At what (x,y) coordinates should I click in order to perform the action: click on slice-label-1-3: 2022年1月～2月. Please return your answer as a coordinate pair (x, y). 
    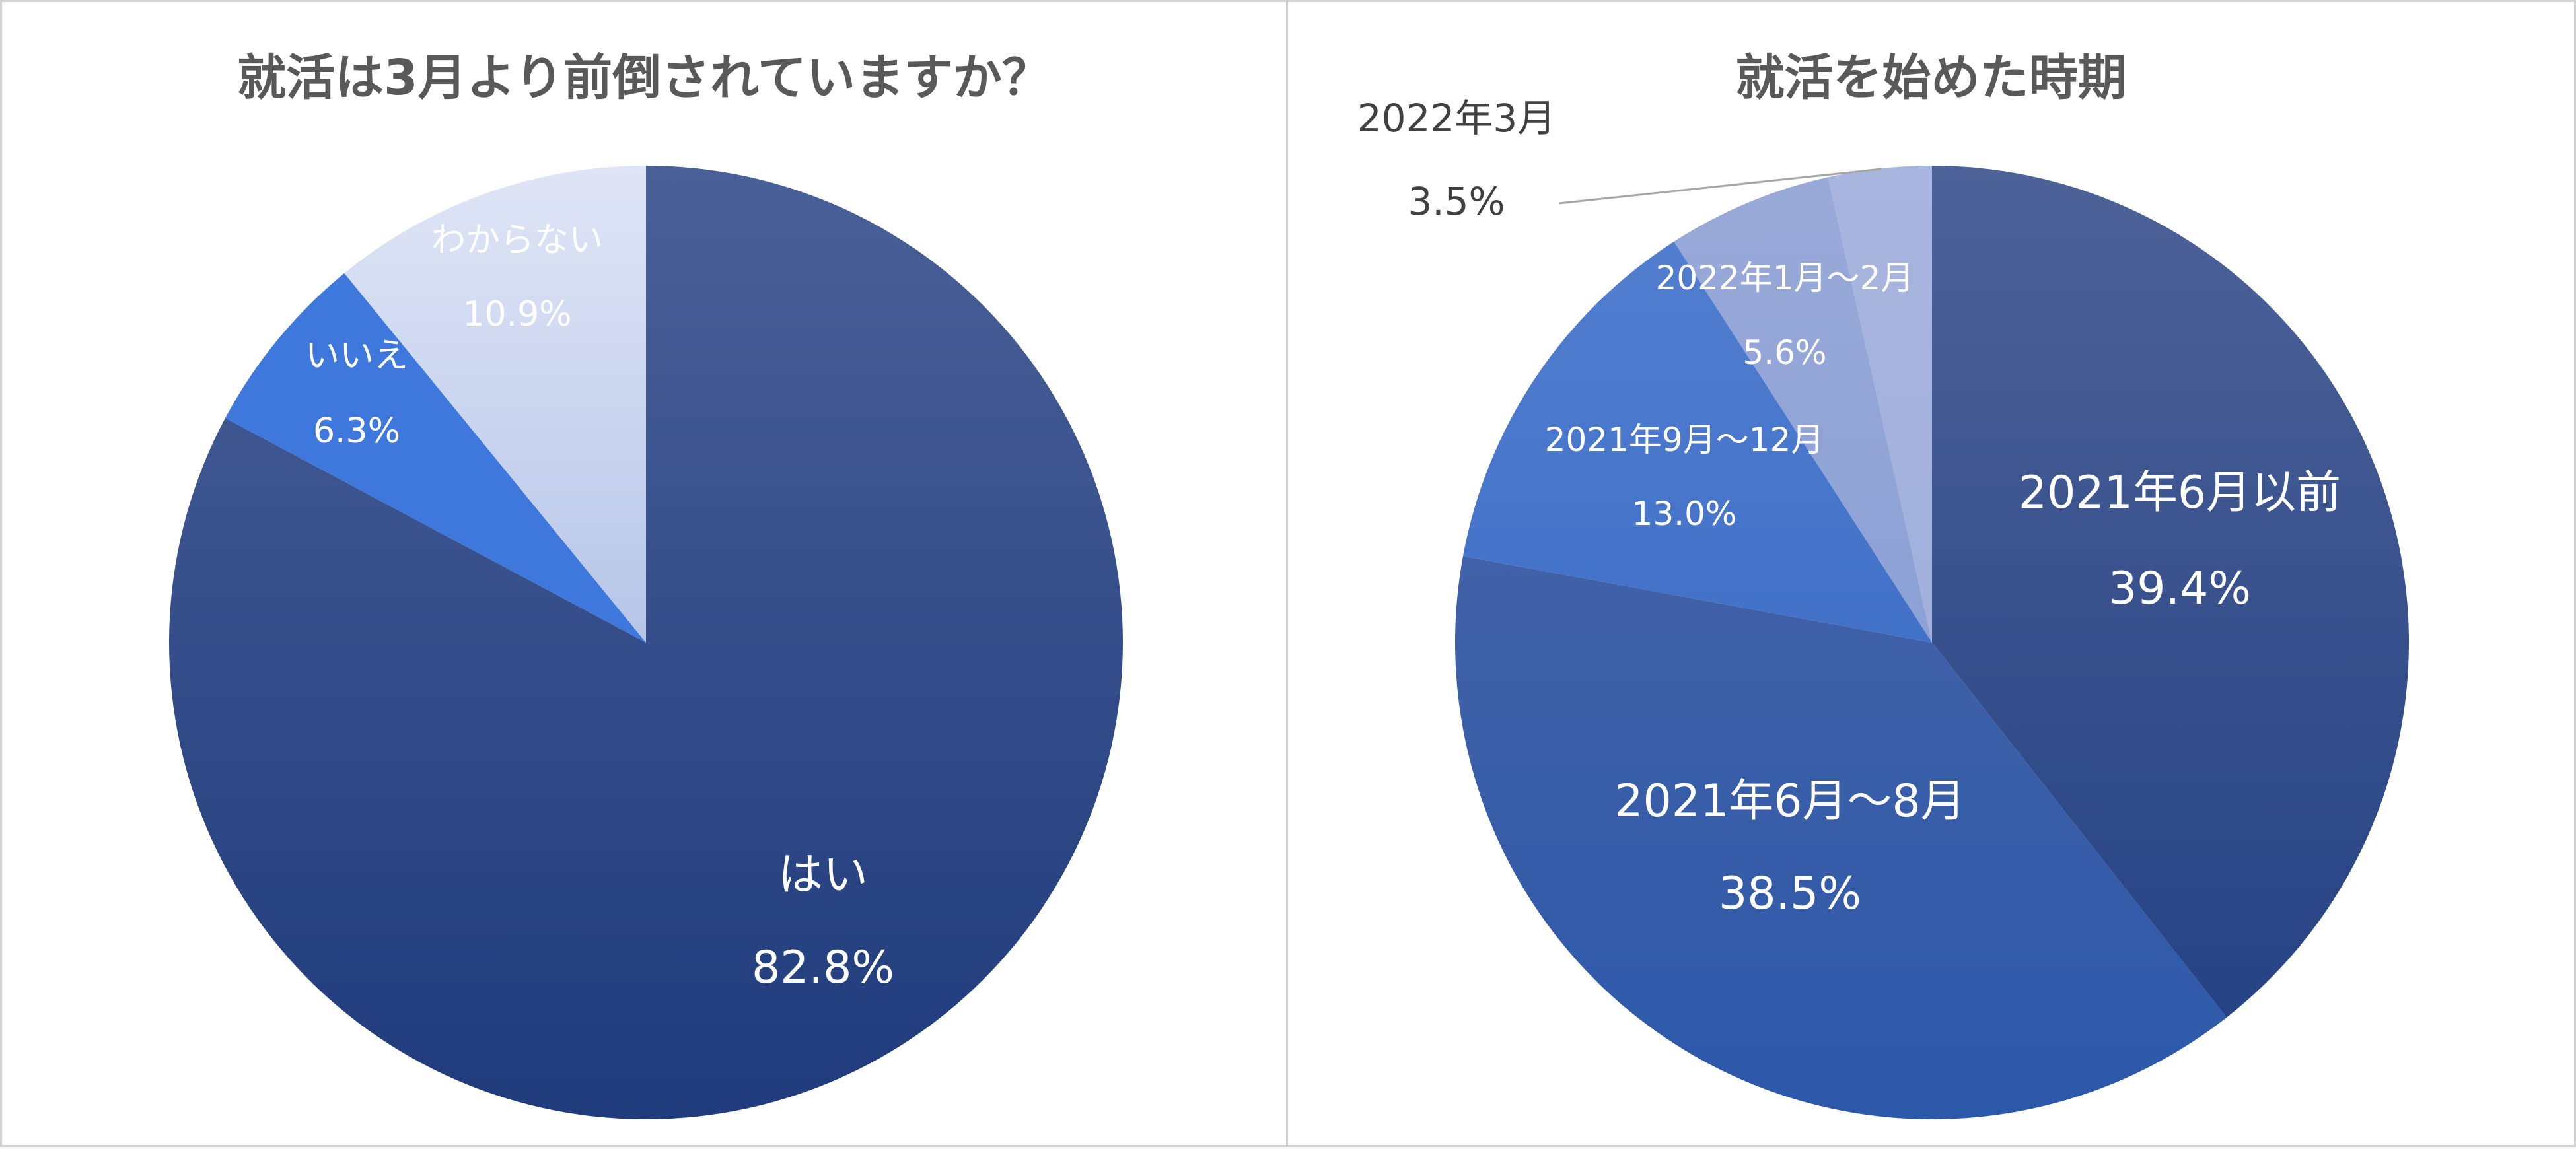
    Looking at the image, I should click on (1785, 278).